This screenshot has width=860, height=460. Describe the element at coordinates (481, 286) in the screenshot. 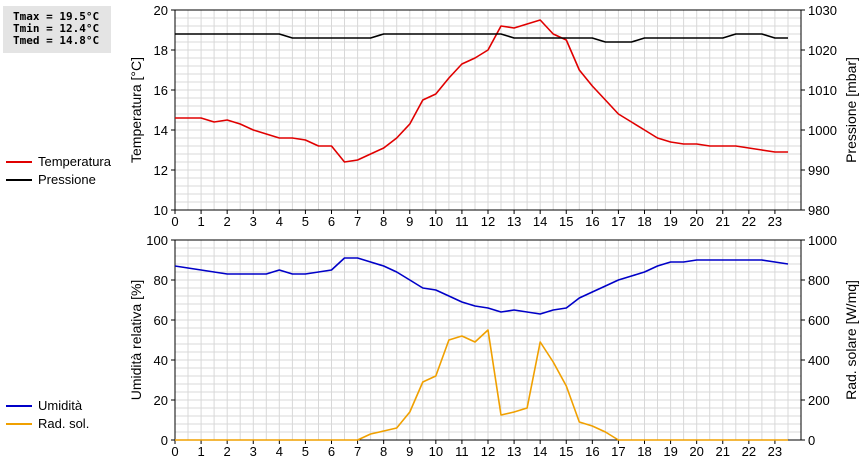

I see `series-line-umidita` at that location.